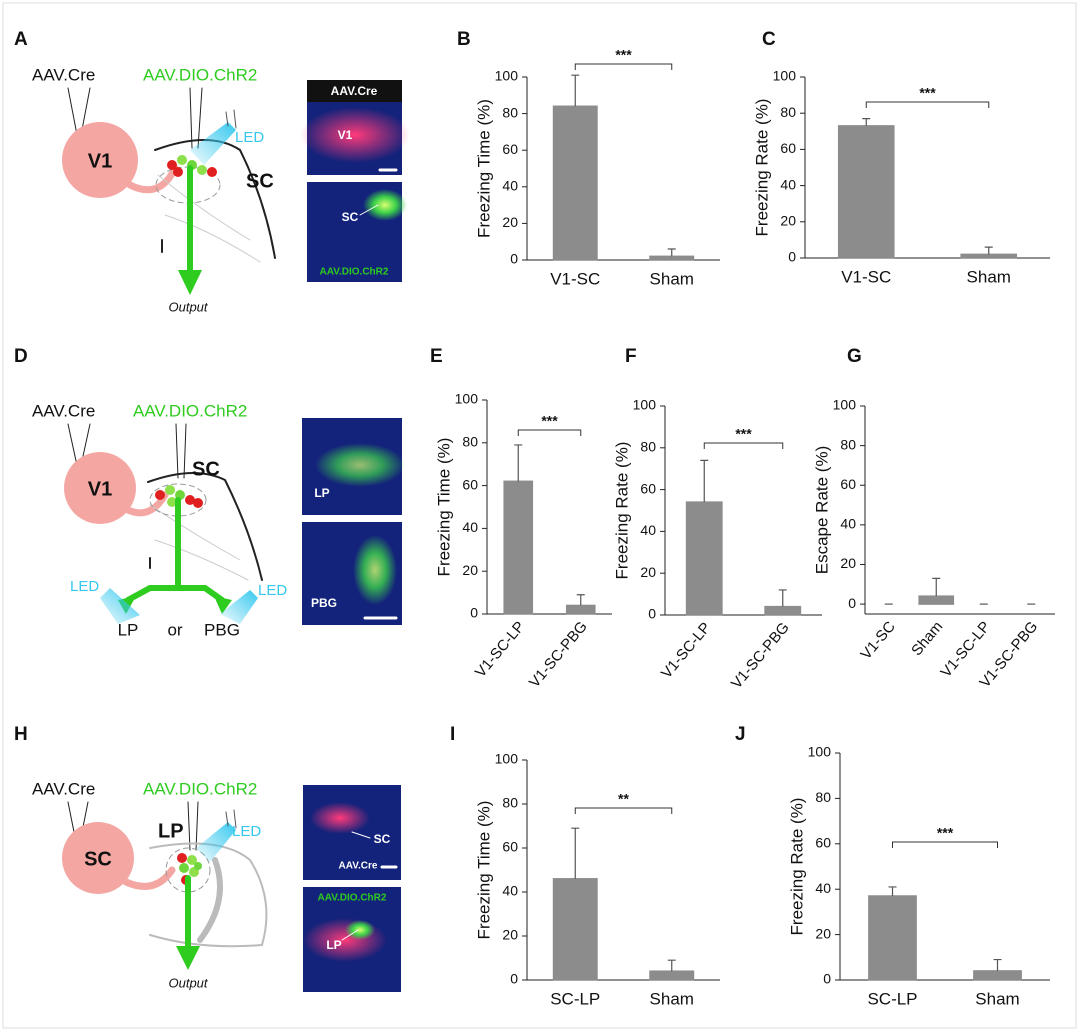 This screenshot has height=1032, width=1080. Describe the element at coordinates (260, 181) in the screenshot. I see `site-label: SC` at that location.